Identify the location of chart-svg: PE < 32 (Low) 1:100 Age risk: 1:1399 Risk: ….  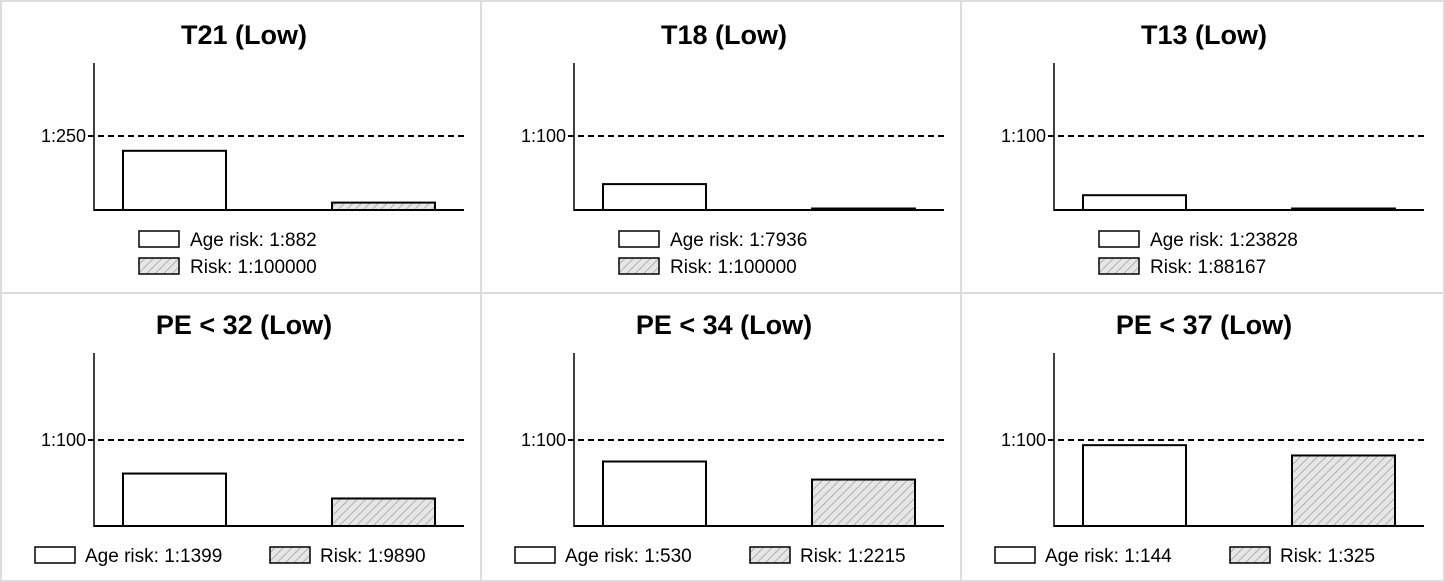
(249, 438).